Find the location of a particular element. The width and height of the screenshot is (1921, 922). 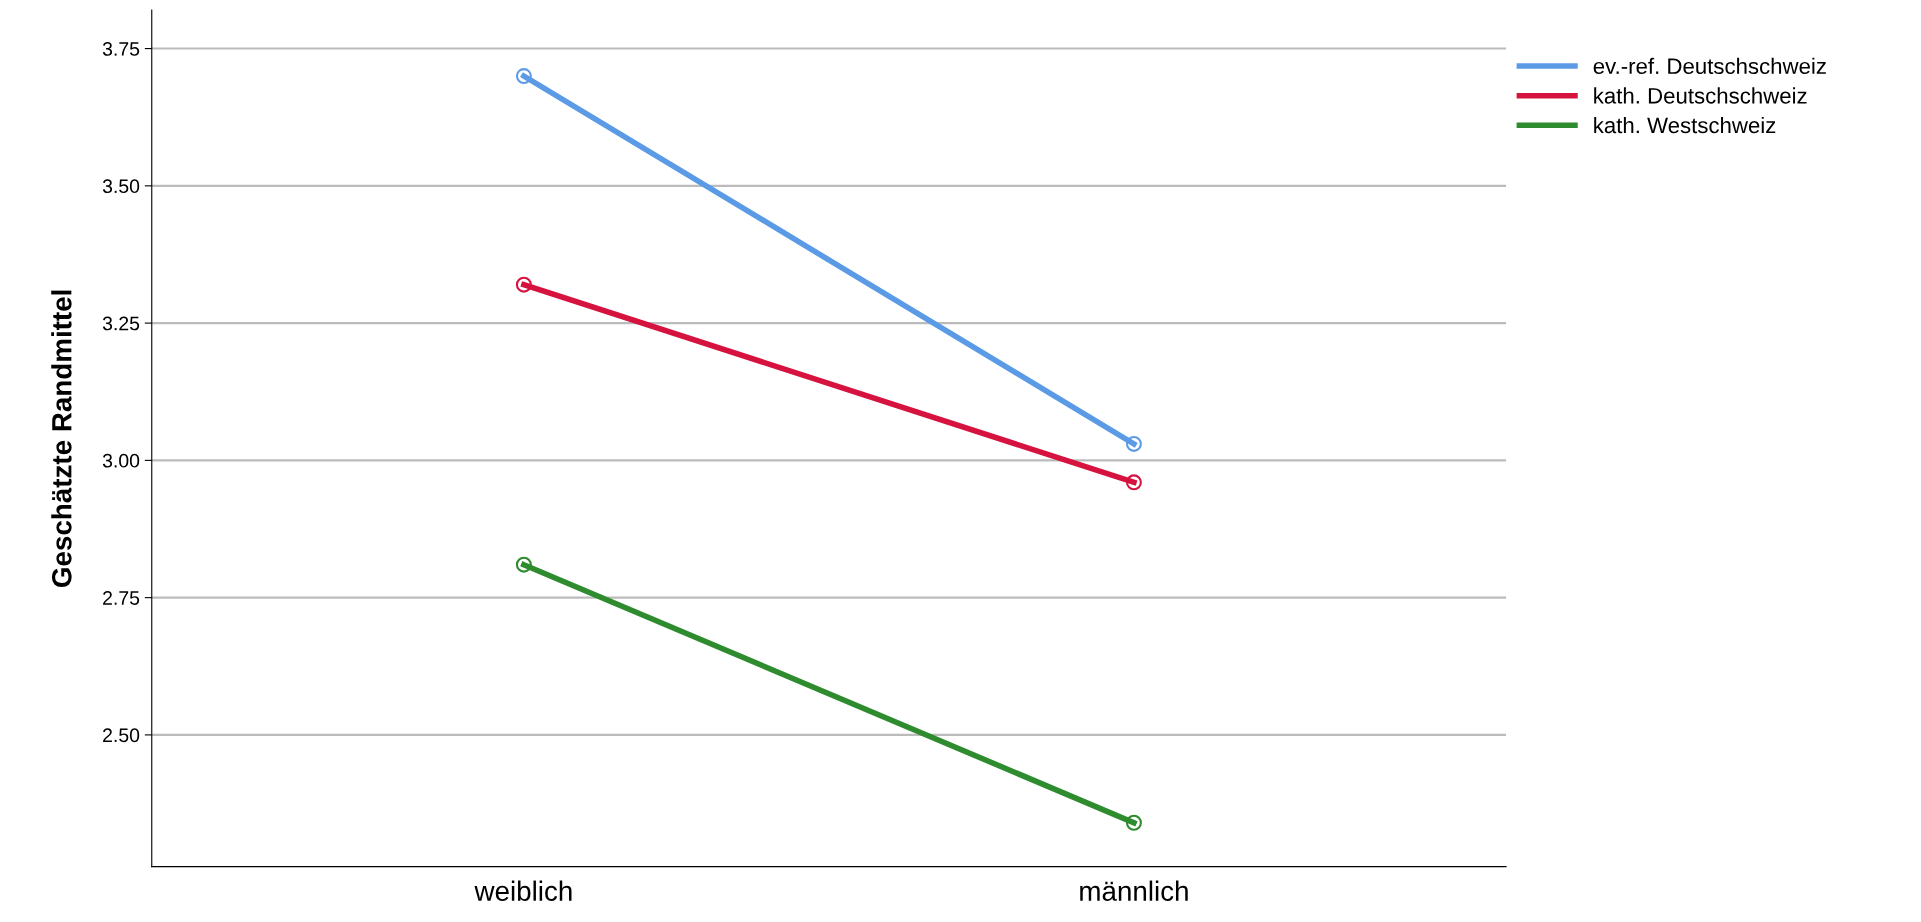

y-axis-title: Geschätzte Randmittel is located at coordinates (61, 438).